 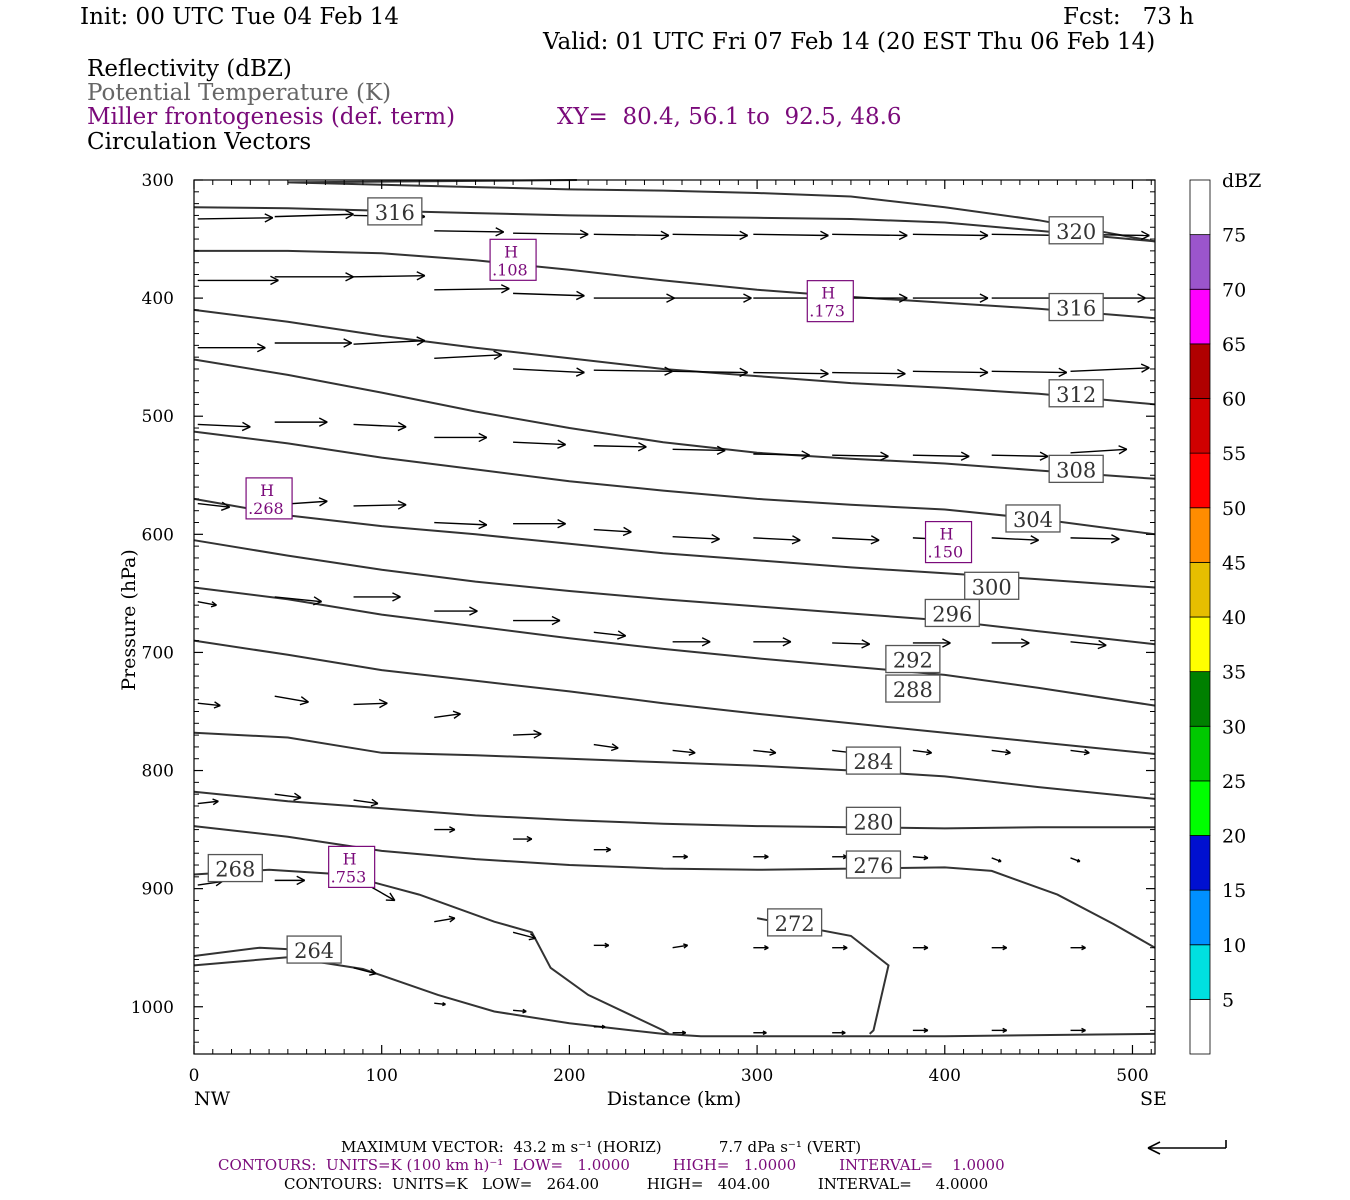 I want to click on isentrope-label: 280, so click(x=873, y=820).